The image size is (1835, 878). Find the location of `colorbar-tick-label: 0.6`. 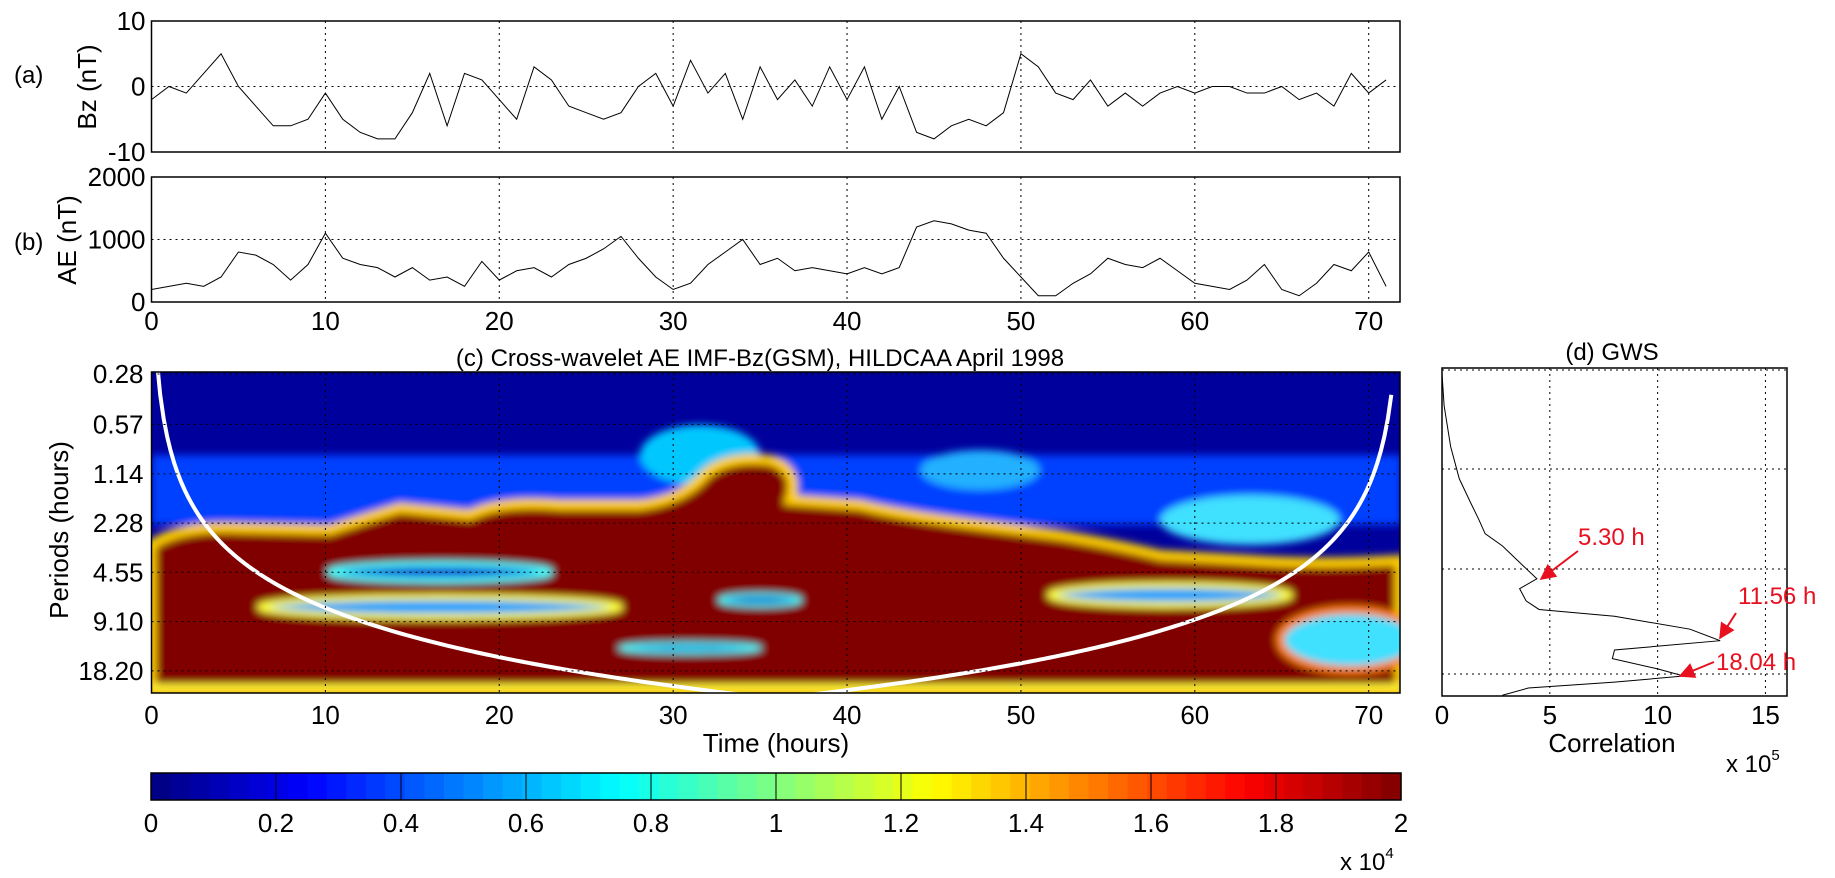

colorbar-tick-label: 0.6 is located at coordinates (526, 823).